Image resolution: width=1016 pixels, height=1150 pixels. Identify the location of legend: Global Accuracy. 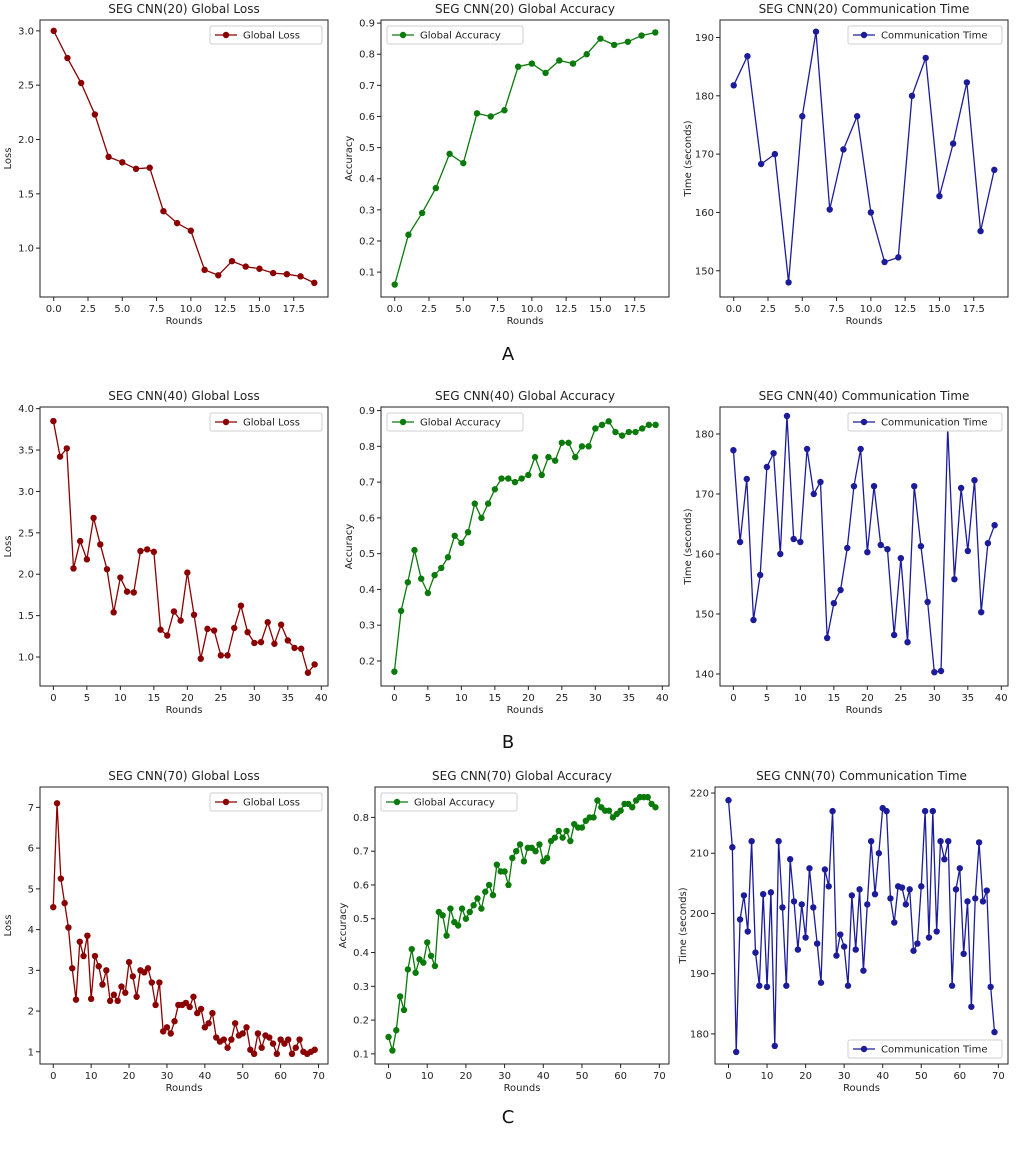
(449, 802).